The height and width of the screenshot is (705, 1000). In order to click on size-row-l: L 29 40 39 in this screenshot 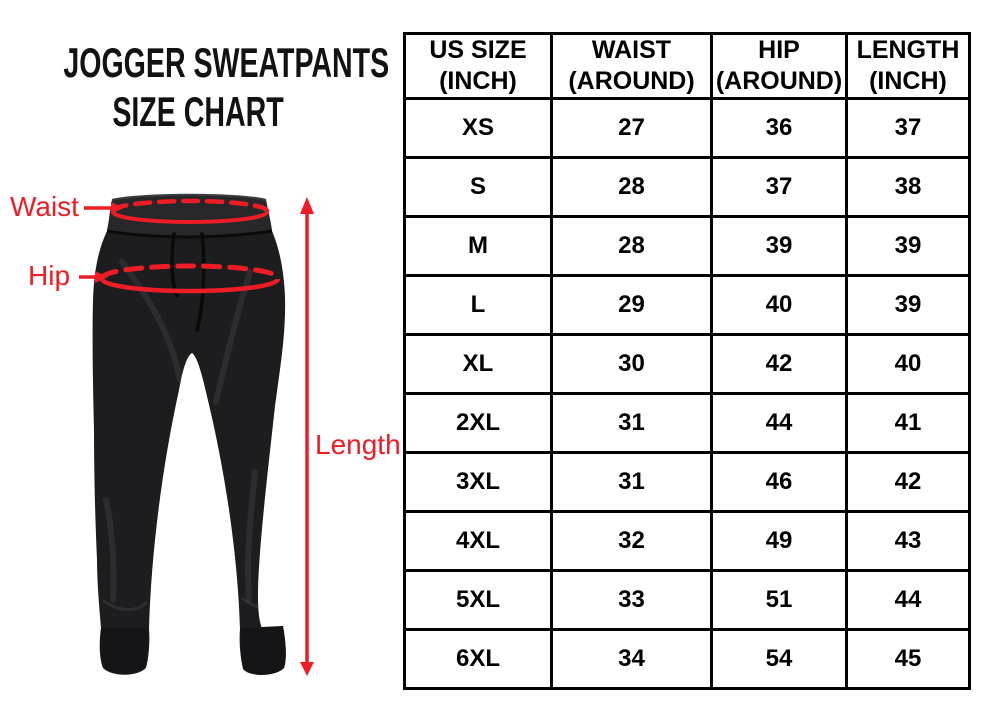, I will do `click(687, 305)`.